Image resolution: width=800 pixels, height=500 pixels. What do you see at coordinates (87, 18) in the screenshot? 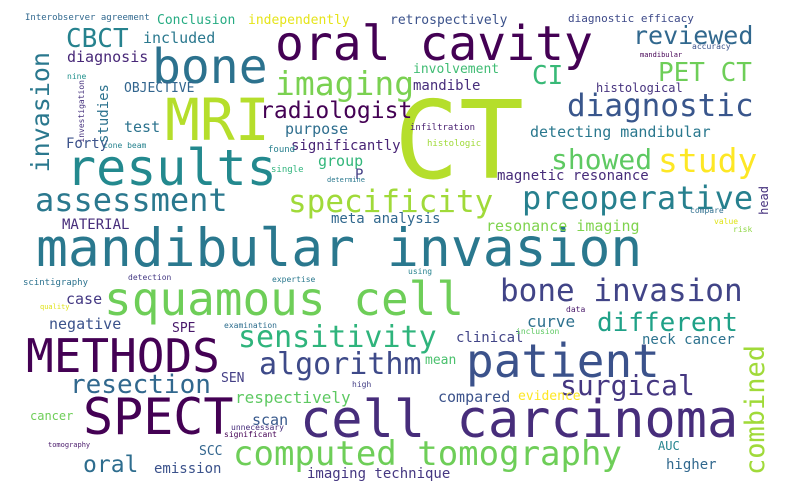
I see `word-interobserver-agreement: Interobserver agreement` at bounding box center [87, 18].